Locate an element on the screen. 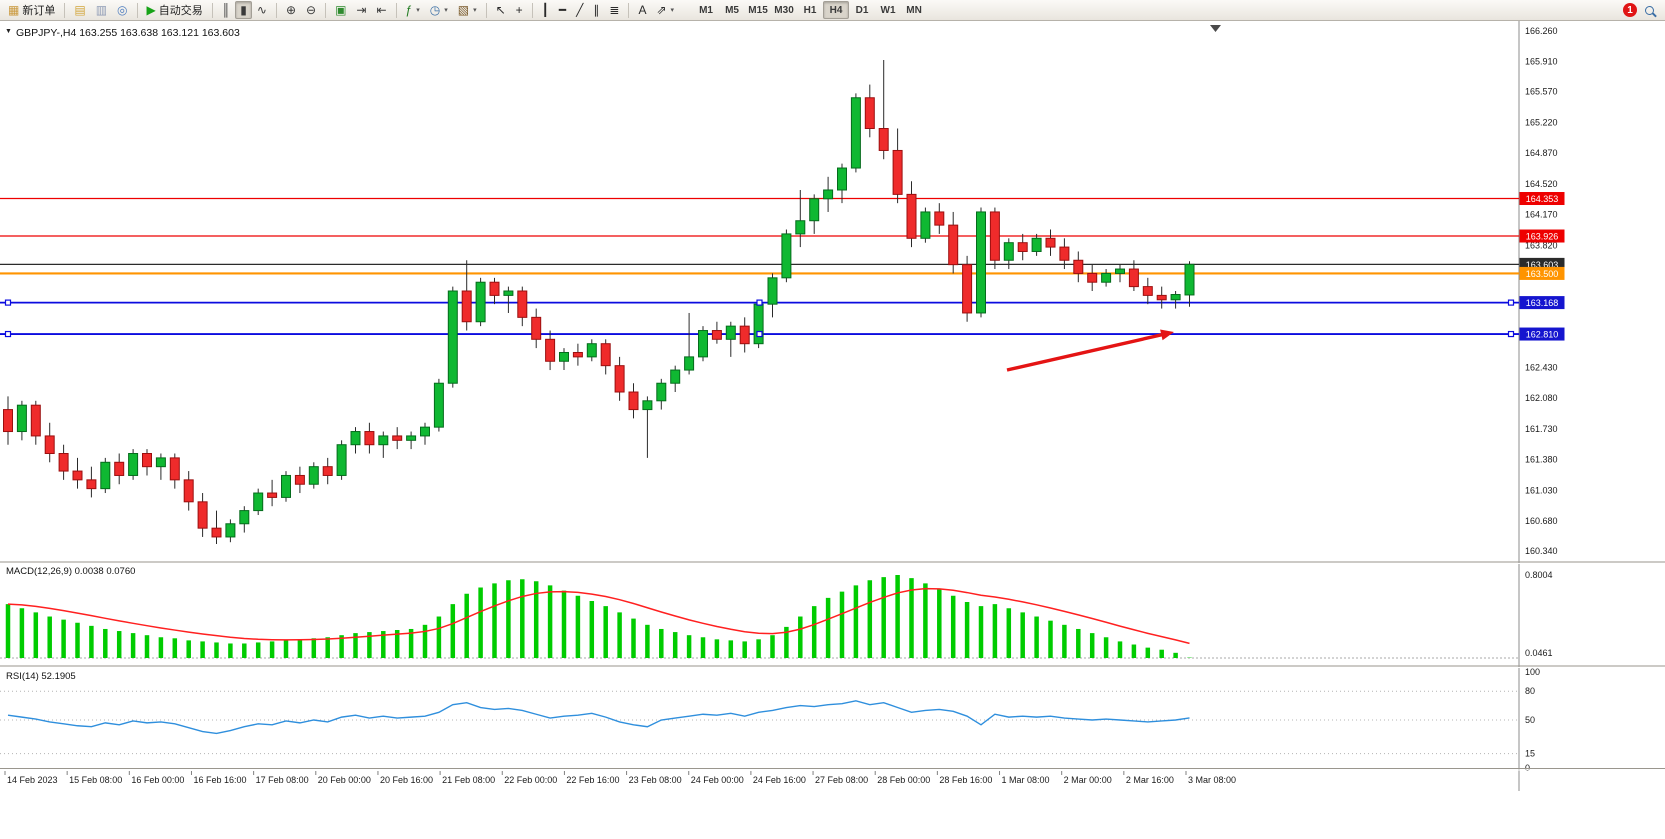 Image resolution: width=1665 pixels, height=839 pixels. zoom-in-button: ⊕ is located at coordinates (291, 10).